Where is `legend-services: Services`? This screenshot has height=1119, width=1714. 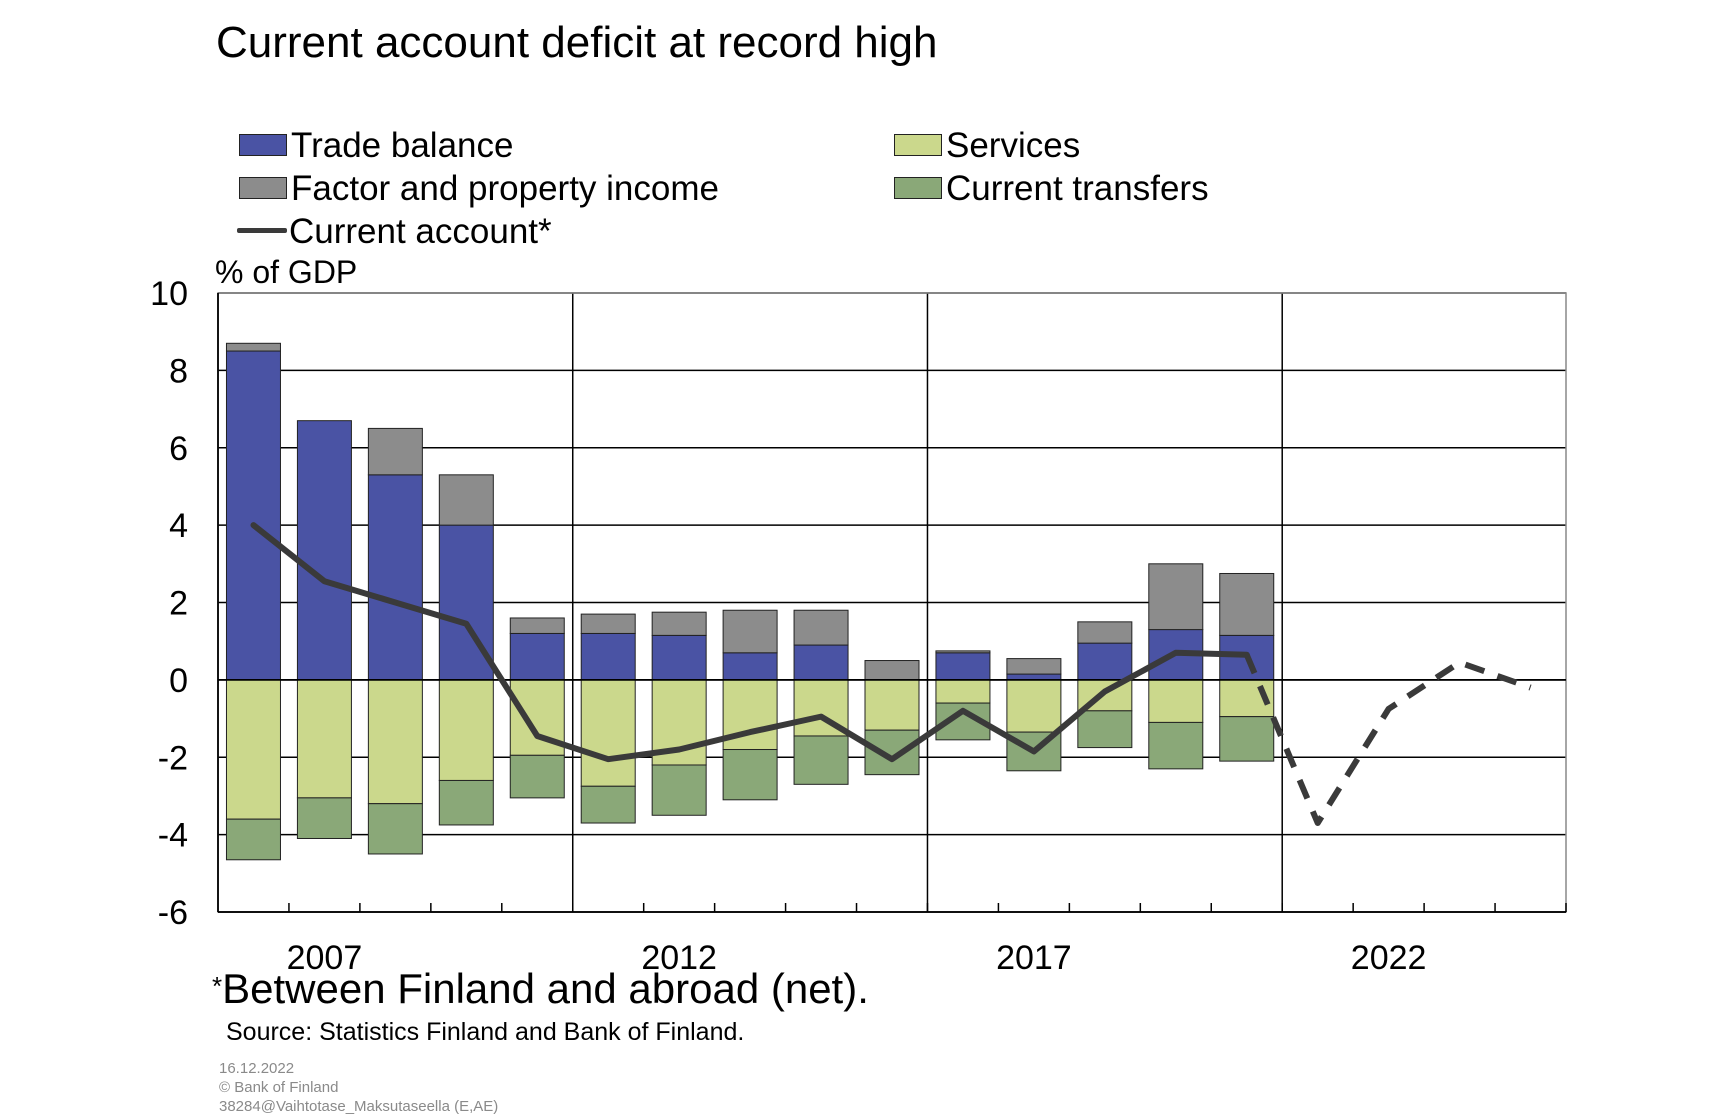 legend-services: Services is located at coordinates (987, 146).